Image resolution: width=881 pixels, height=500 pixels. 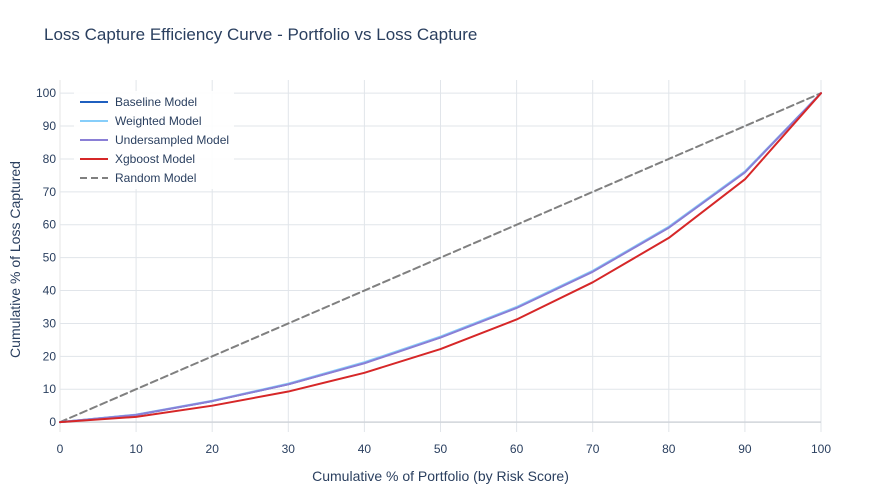 I want to click on y-axis-title: Cumulative % of Loss Captured, so click(x=15, y=259).